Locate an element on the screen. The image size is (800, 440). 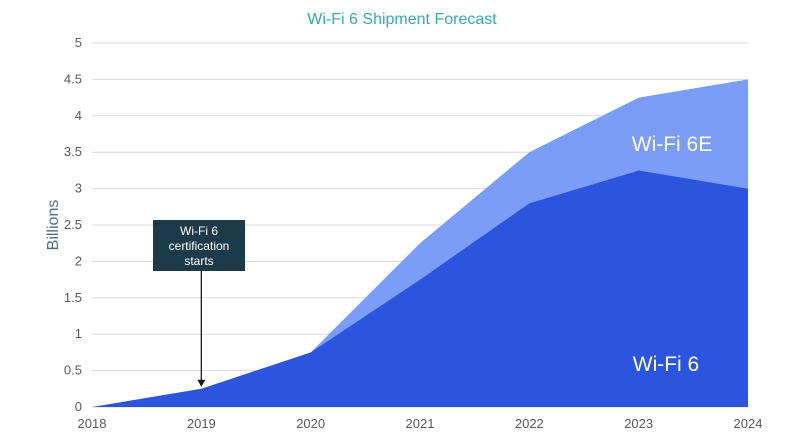
x-tick-label: 2018 is located at coordinates (92, 423).